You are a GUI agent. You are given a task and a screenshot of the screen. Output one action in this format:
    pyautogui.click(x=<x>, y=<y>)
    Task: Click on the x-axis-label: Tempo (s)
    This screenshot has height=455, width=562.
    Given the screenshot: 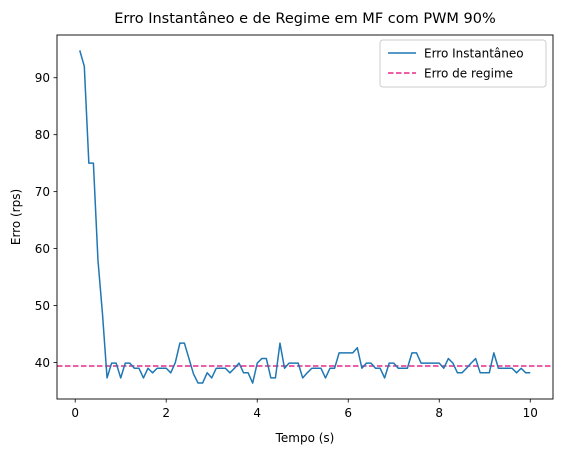 What is the action you would take?
    pyautogui.click(x=305, y=438)
    